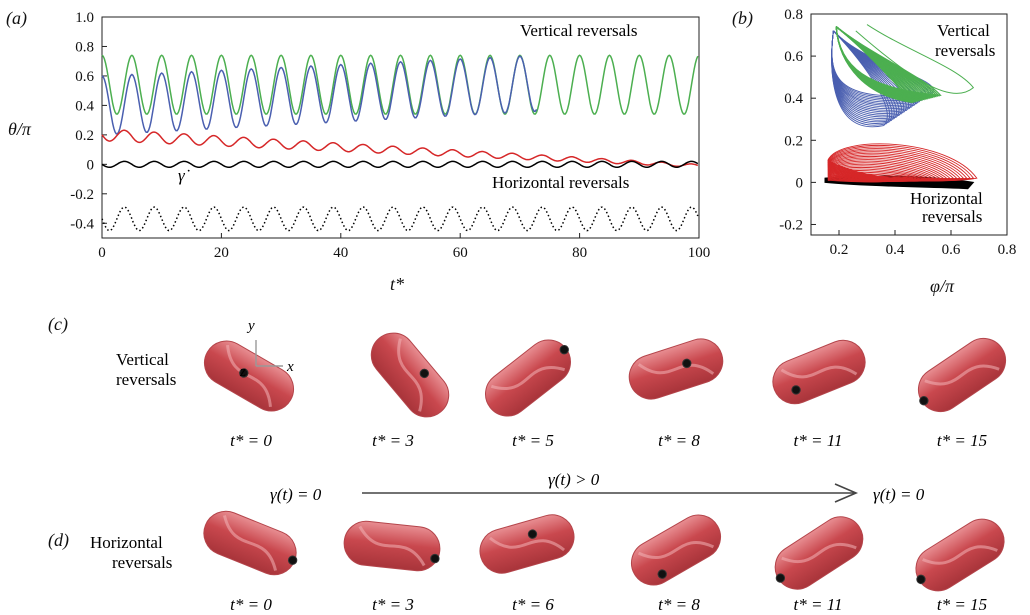  I want to click on panel-a-ylabel: θ/π, so click(20, 129).